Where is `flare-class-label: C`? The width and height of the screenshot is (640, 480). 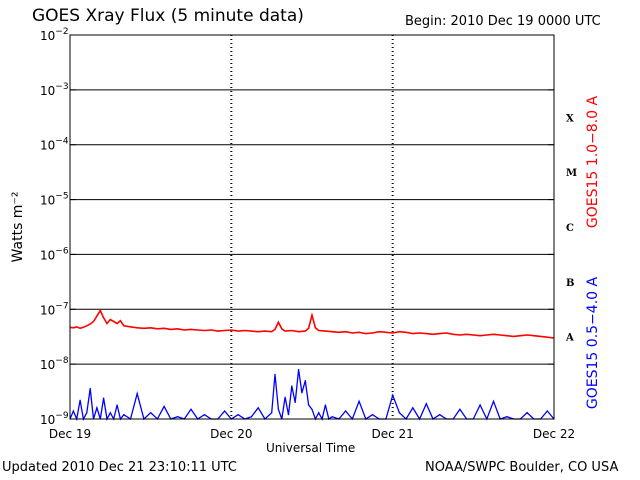
flare-class-label: C is located at coordinates (570, 228).